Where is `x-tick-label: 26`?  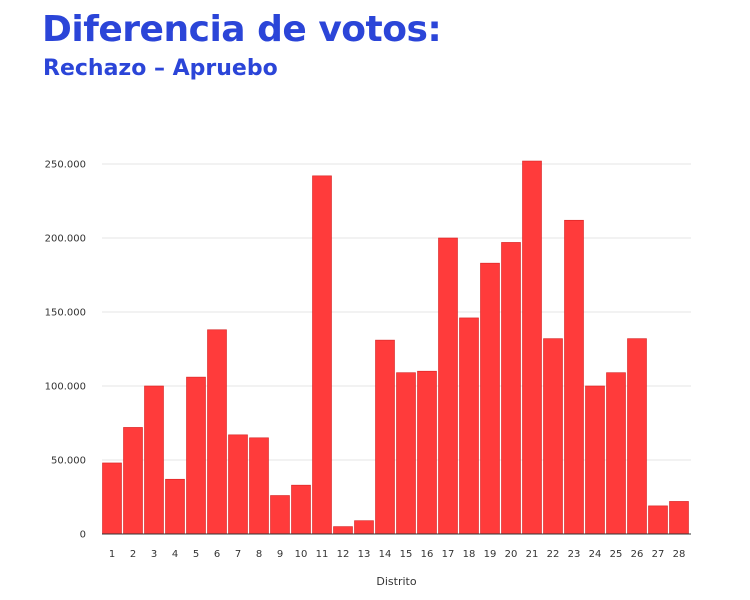 x-tick-label: 26 is located at coordinates (637, 554).